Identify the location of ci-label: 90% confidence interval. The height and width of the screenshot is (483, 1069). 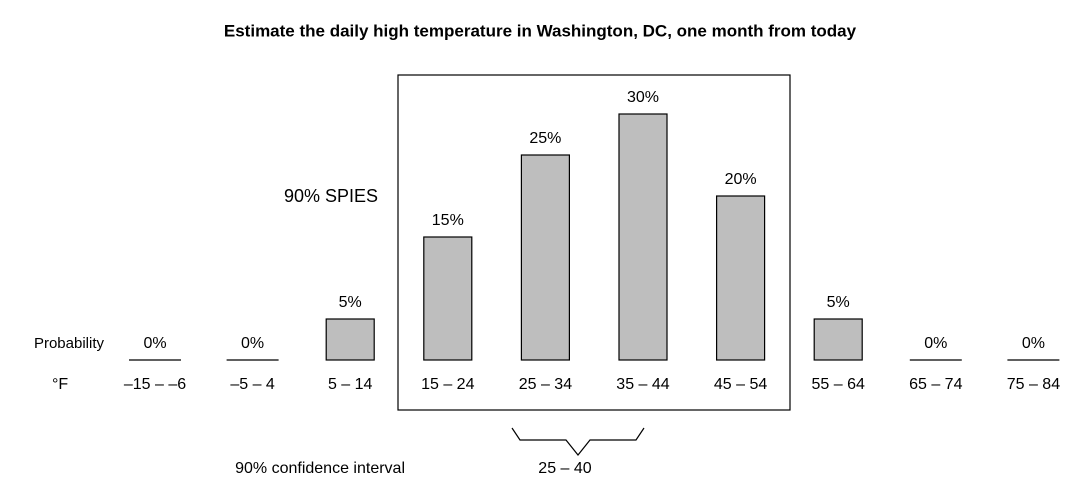
(320, 468).